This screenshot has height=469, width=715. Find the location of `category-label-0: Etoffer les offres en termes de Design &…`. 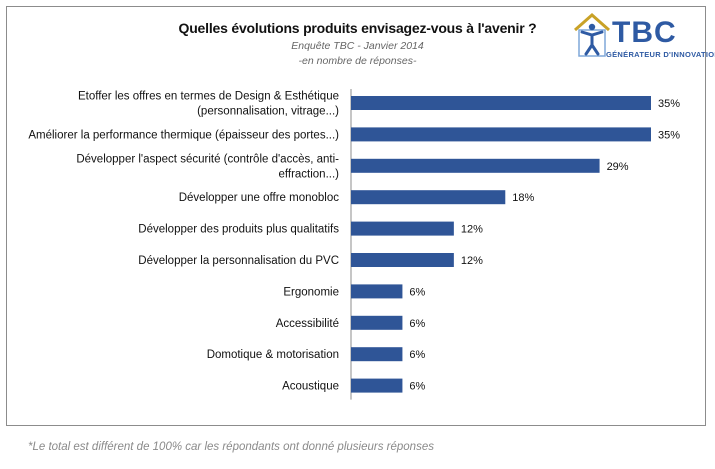

category-label-0: Etoffer les offres en termes de Design &… is located at coordinates (208, 104).